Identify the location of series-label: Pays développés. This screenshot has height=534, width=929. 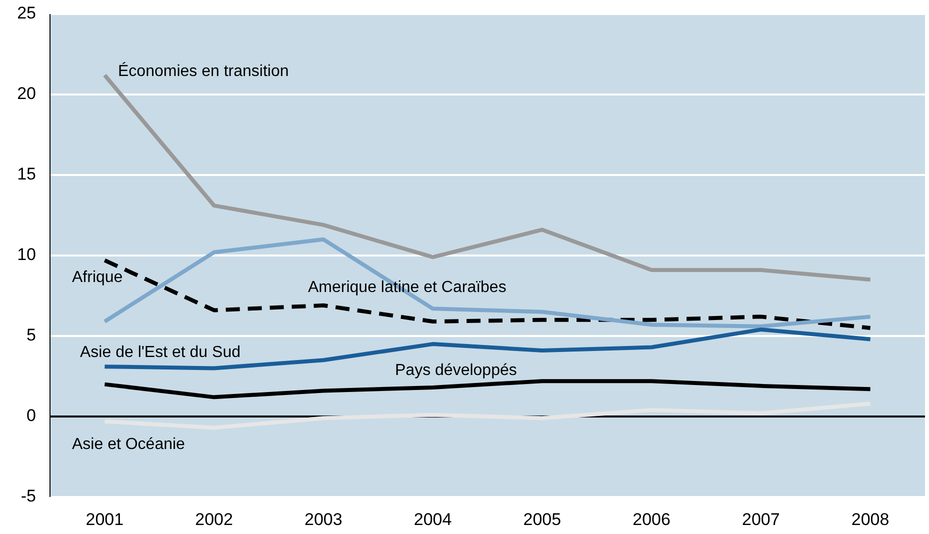
(456, 370).